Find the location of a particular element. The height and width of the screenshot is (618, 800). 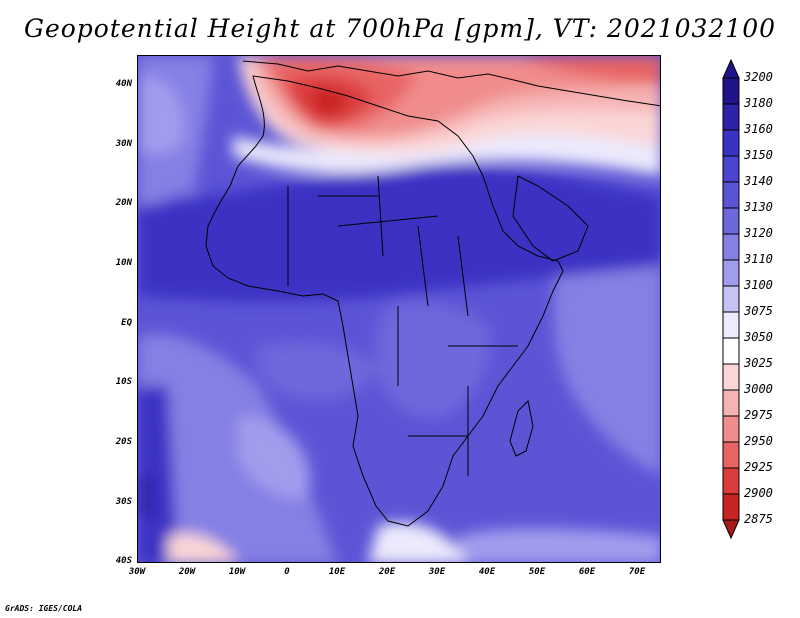

lat-label-20n: 20N is located at coordinates (123, 203).